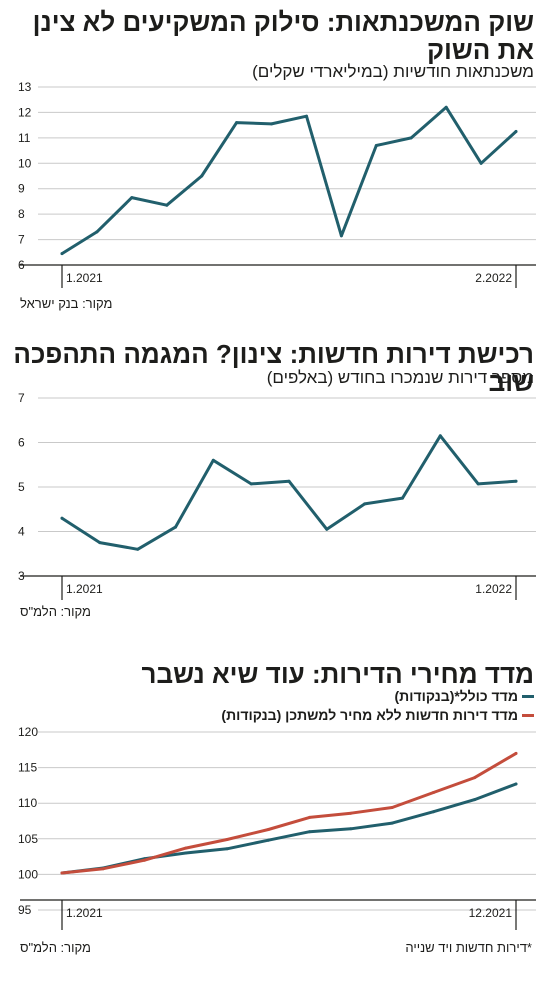  What do you see at coordinates (400, 377) in the screenshot?
I see `chart2-subtitle: מספר דירות שנמכרו בחודש (באלפים)` at bounding box center [400, 377].